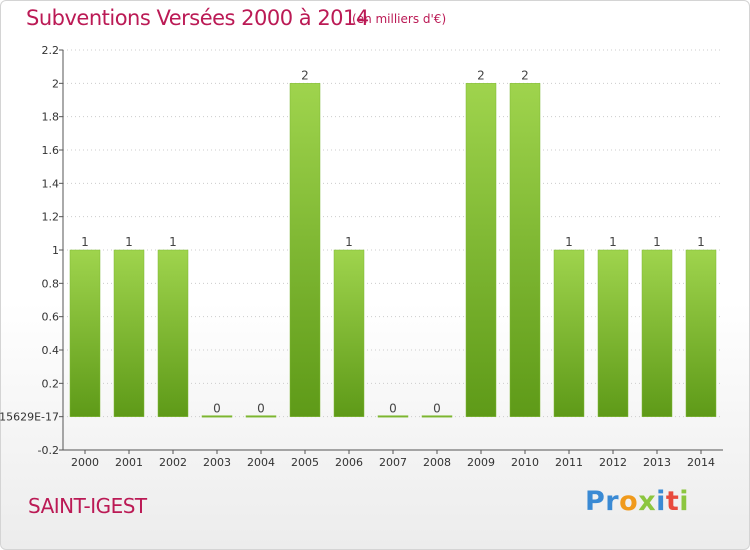 The width and height of the screenshot is (750, 550). Describe the element at coordinates (173, 462) in the screenshot. I see `x-tick-label: 2002` at that location.